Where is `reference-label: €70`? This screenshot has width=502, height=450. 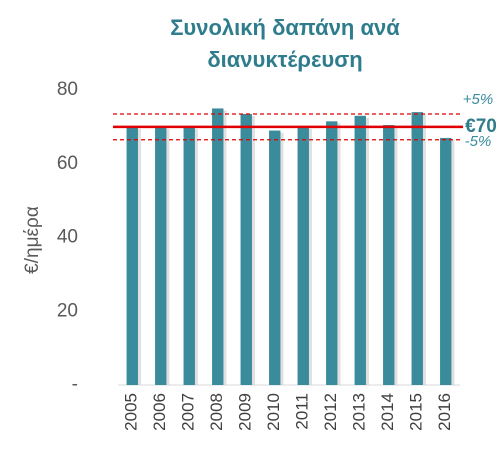
reference-label: €70 is located at coordinates (481, 126).